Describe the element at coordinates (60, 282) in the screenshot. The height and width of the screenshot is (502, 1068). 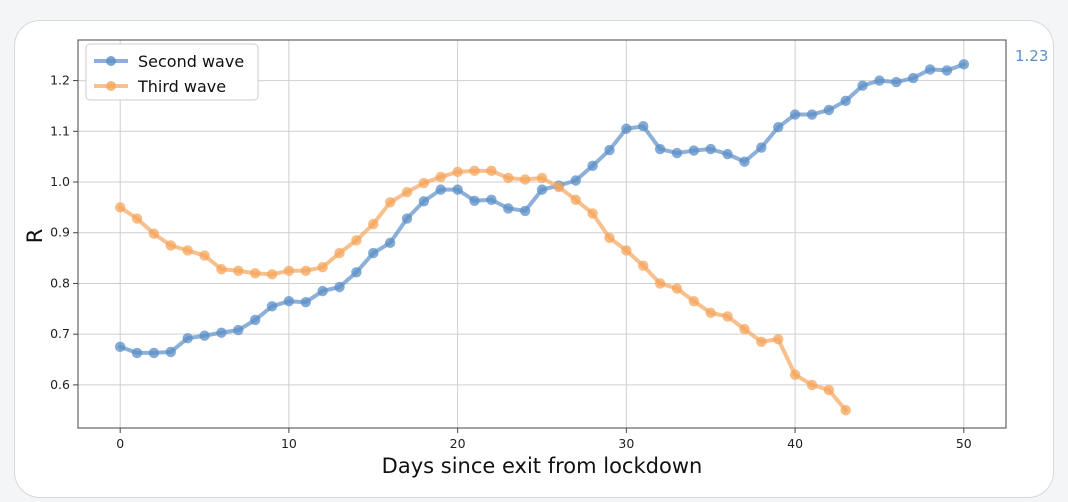
I see `y-tick-label: 0.8` at that location.